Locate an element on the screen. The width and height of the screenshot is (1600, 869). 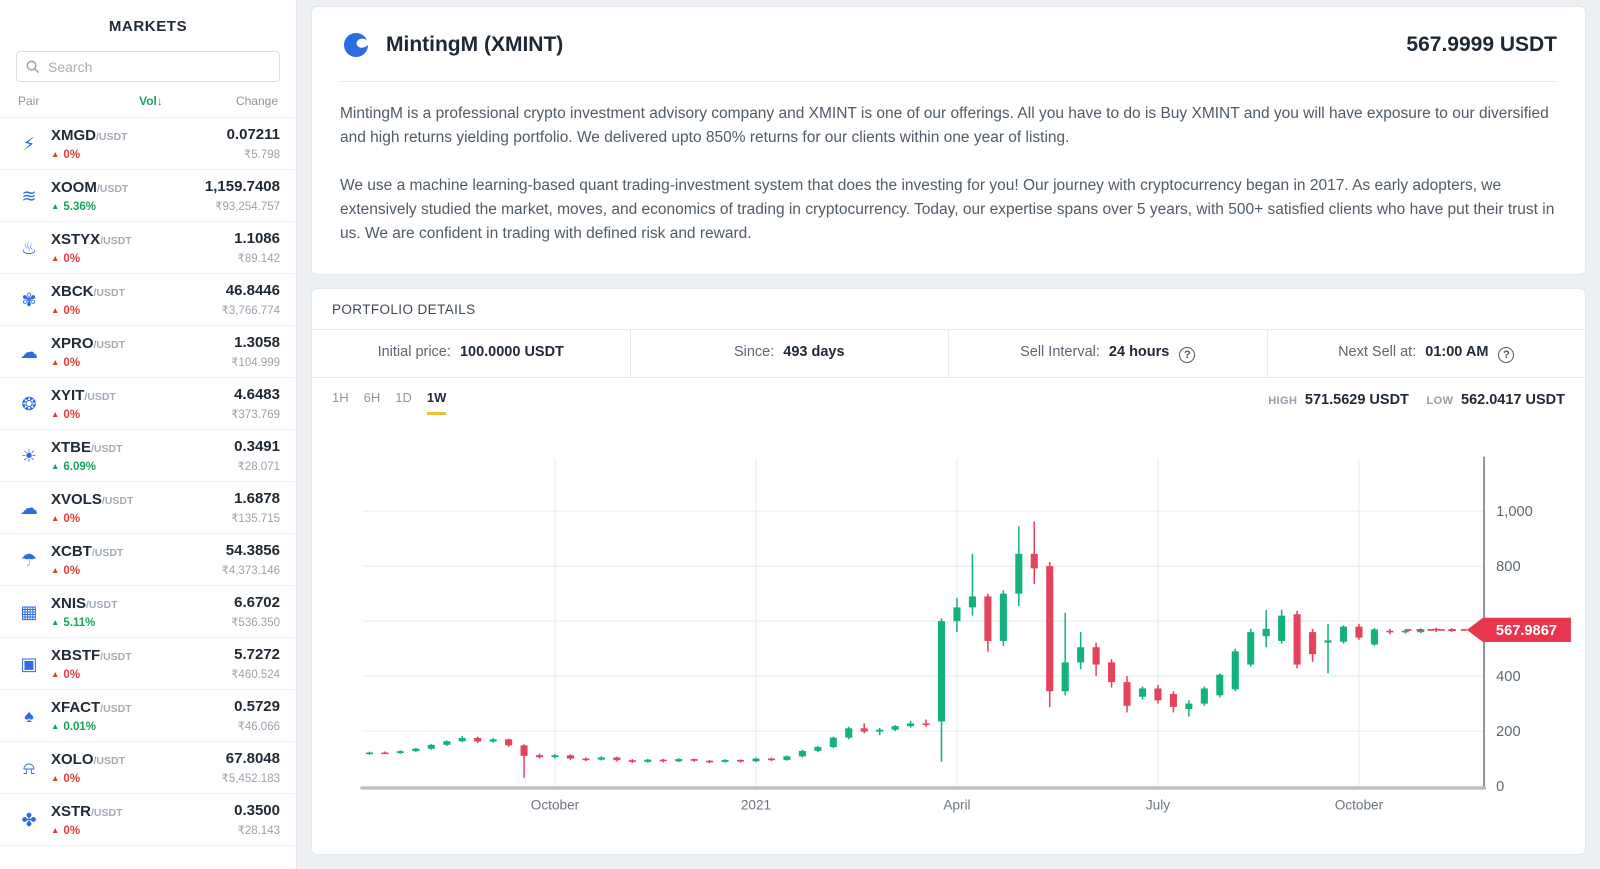
palm-icon: ♠ is located at coordinates (29, 715).